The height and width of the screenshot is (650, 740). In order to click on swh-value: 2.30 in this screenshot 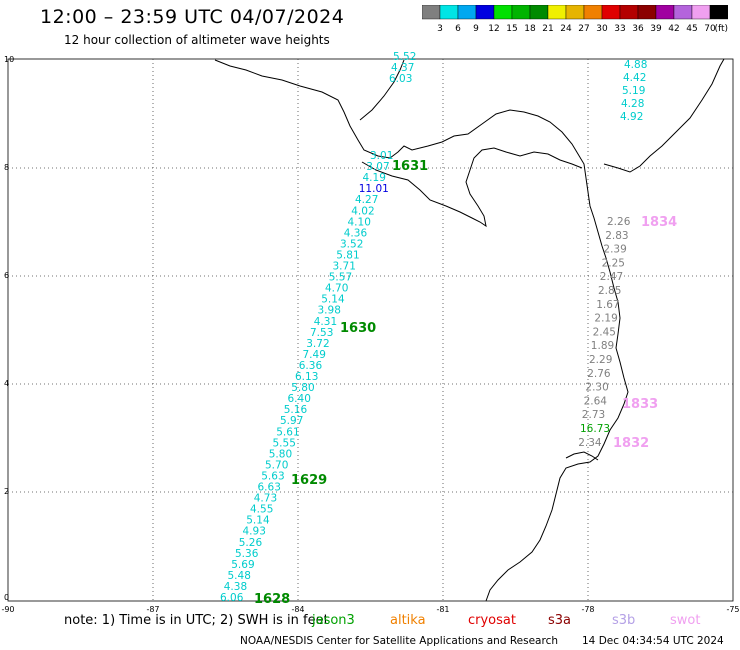, I will do `click(596, 388)`.